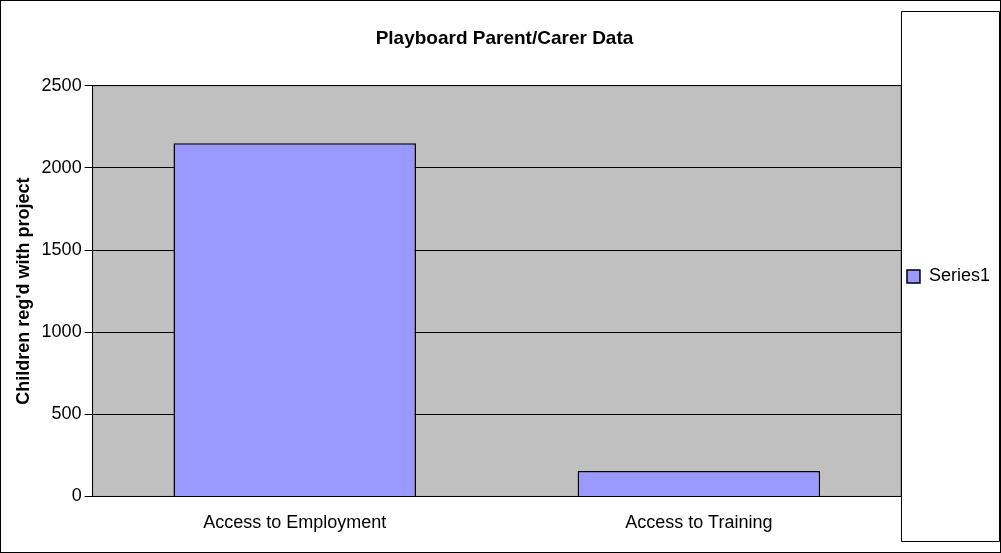 This screenshot has width=1001, height=553. I want to click on y-tick-label: 2500, so click(61, 84).